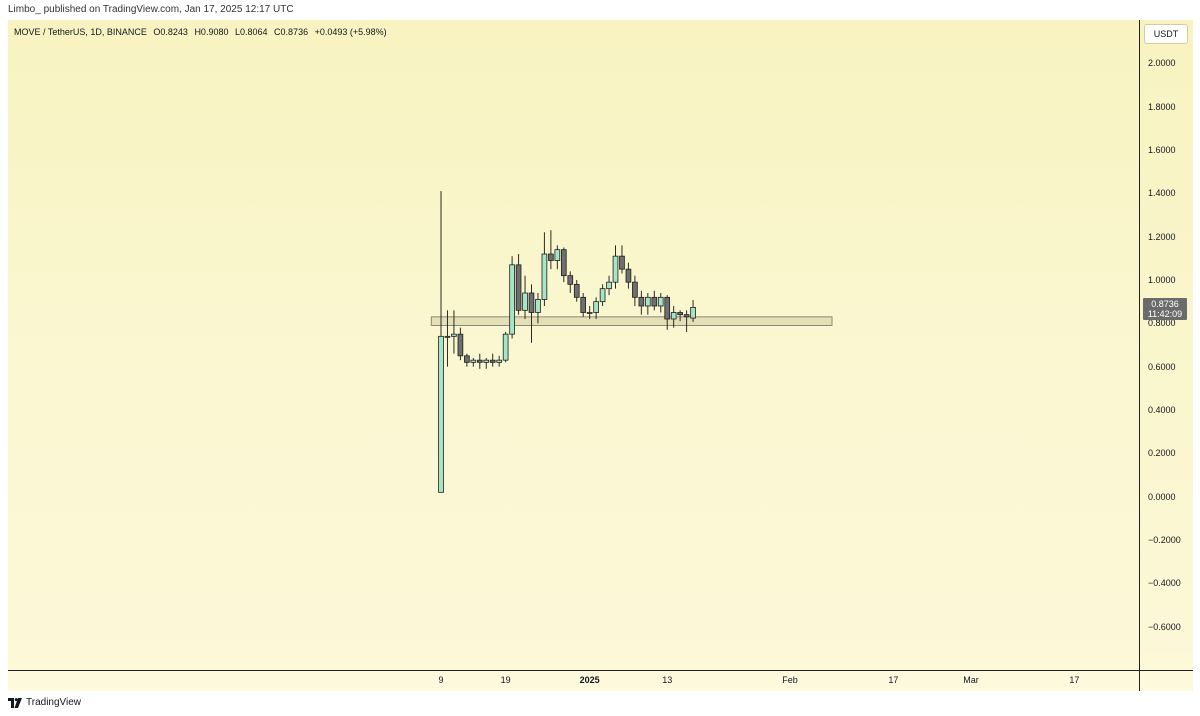  What do you see at coordinates (1164, 626) in the screenshot?
I see `y-tick-label: −0.6000` at bounding box center [1164, 626].